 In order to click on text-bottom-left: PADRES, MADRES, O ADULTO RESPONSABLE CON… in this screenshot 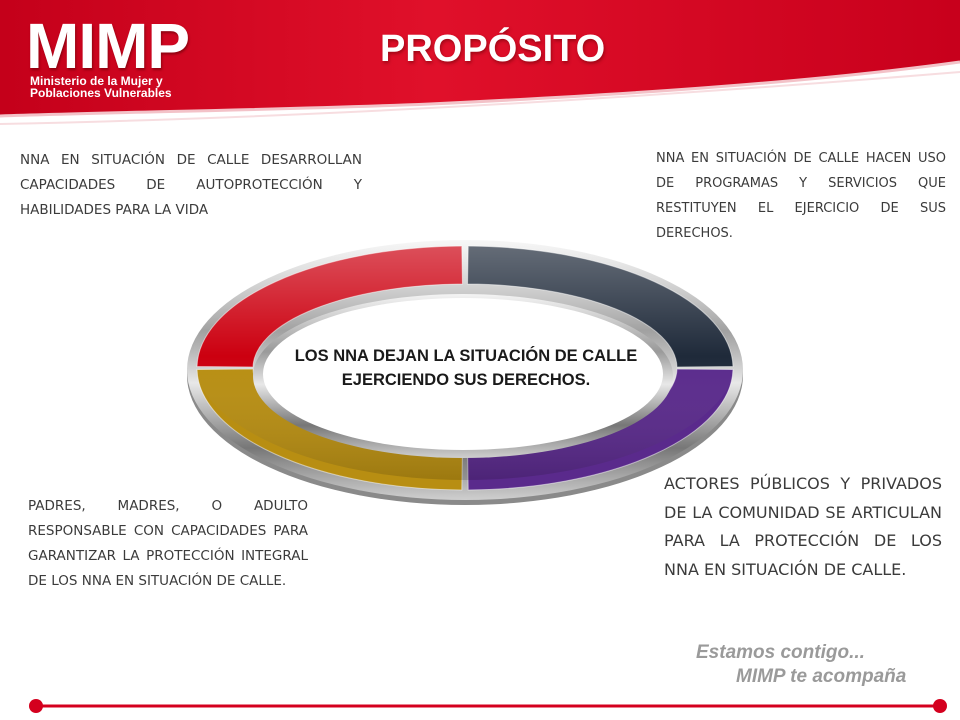, I will do `click(168, 543)`.